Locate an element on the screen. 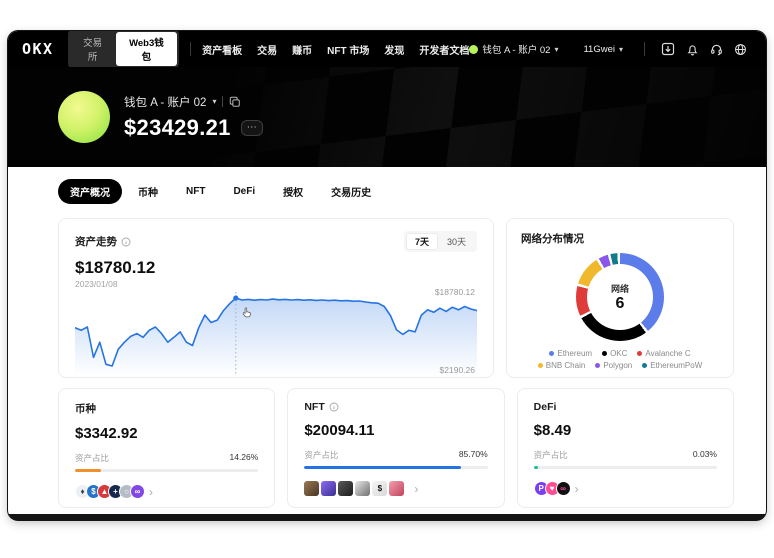 The width and height of the screenshot is (774, 558). range-7d-button: 7天 is located at coordinates (421, 241).